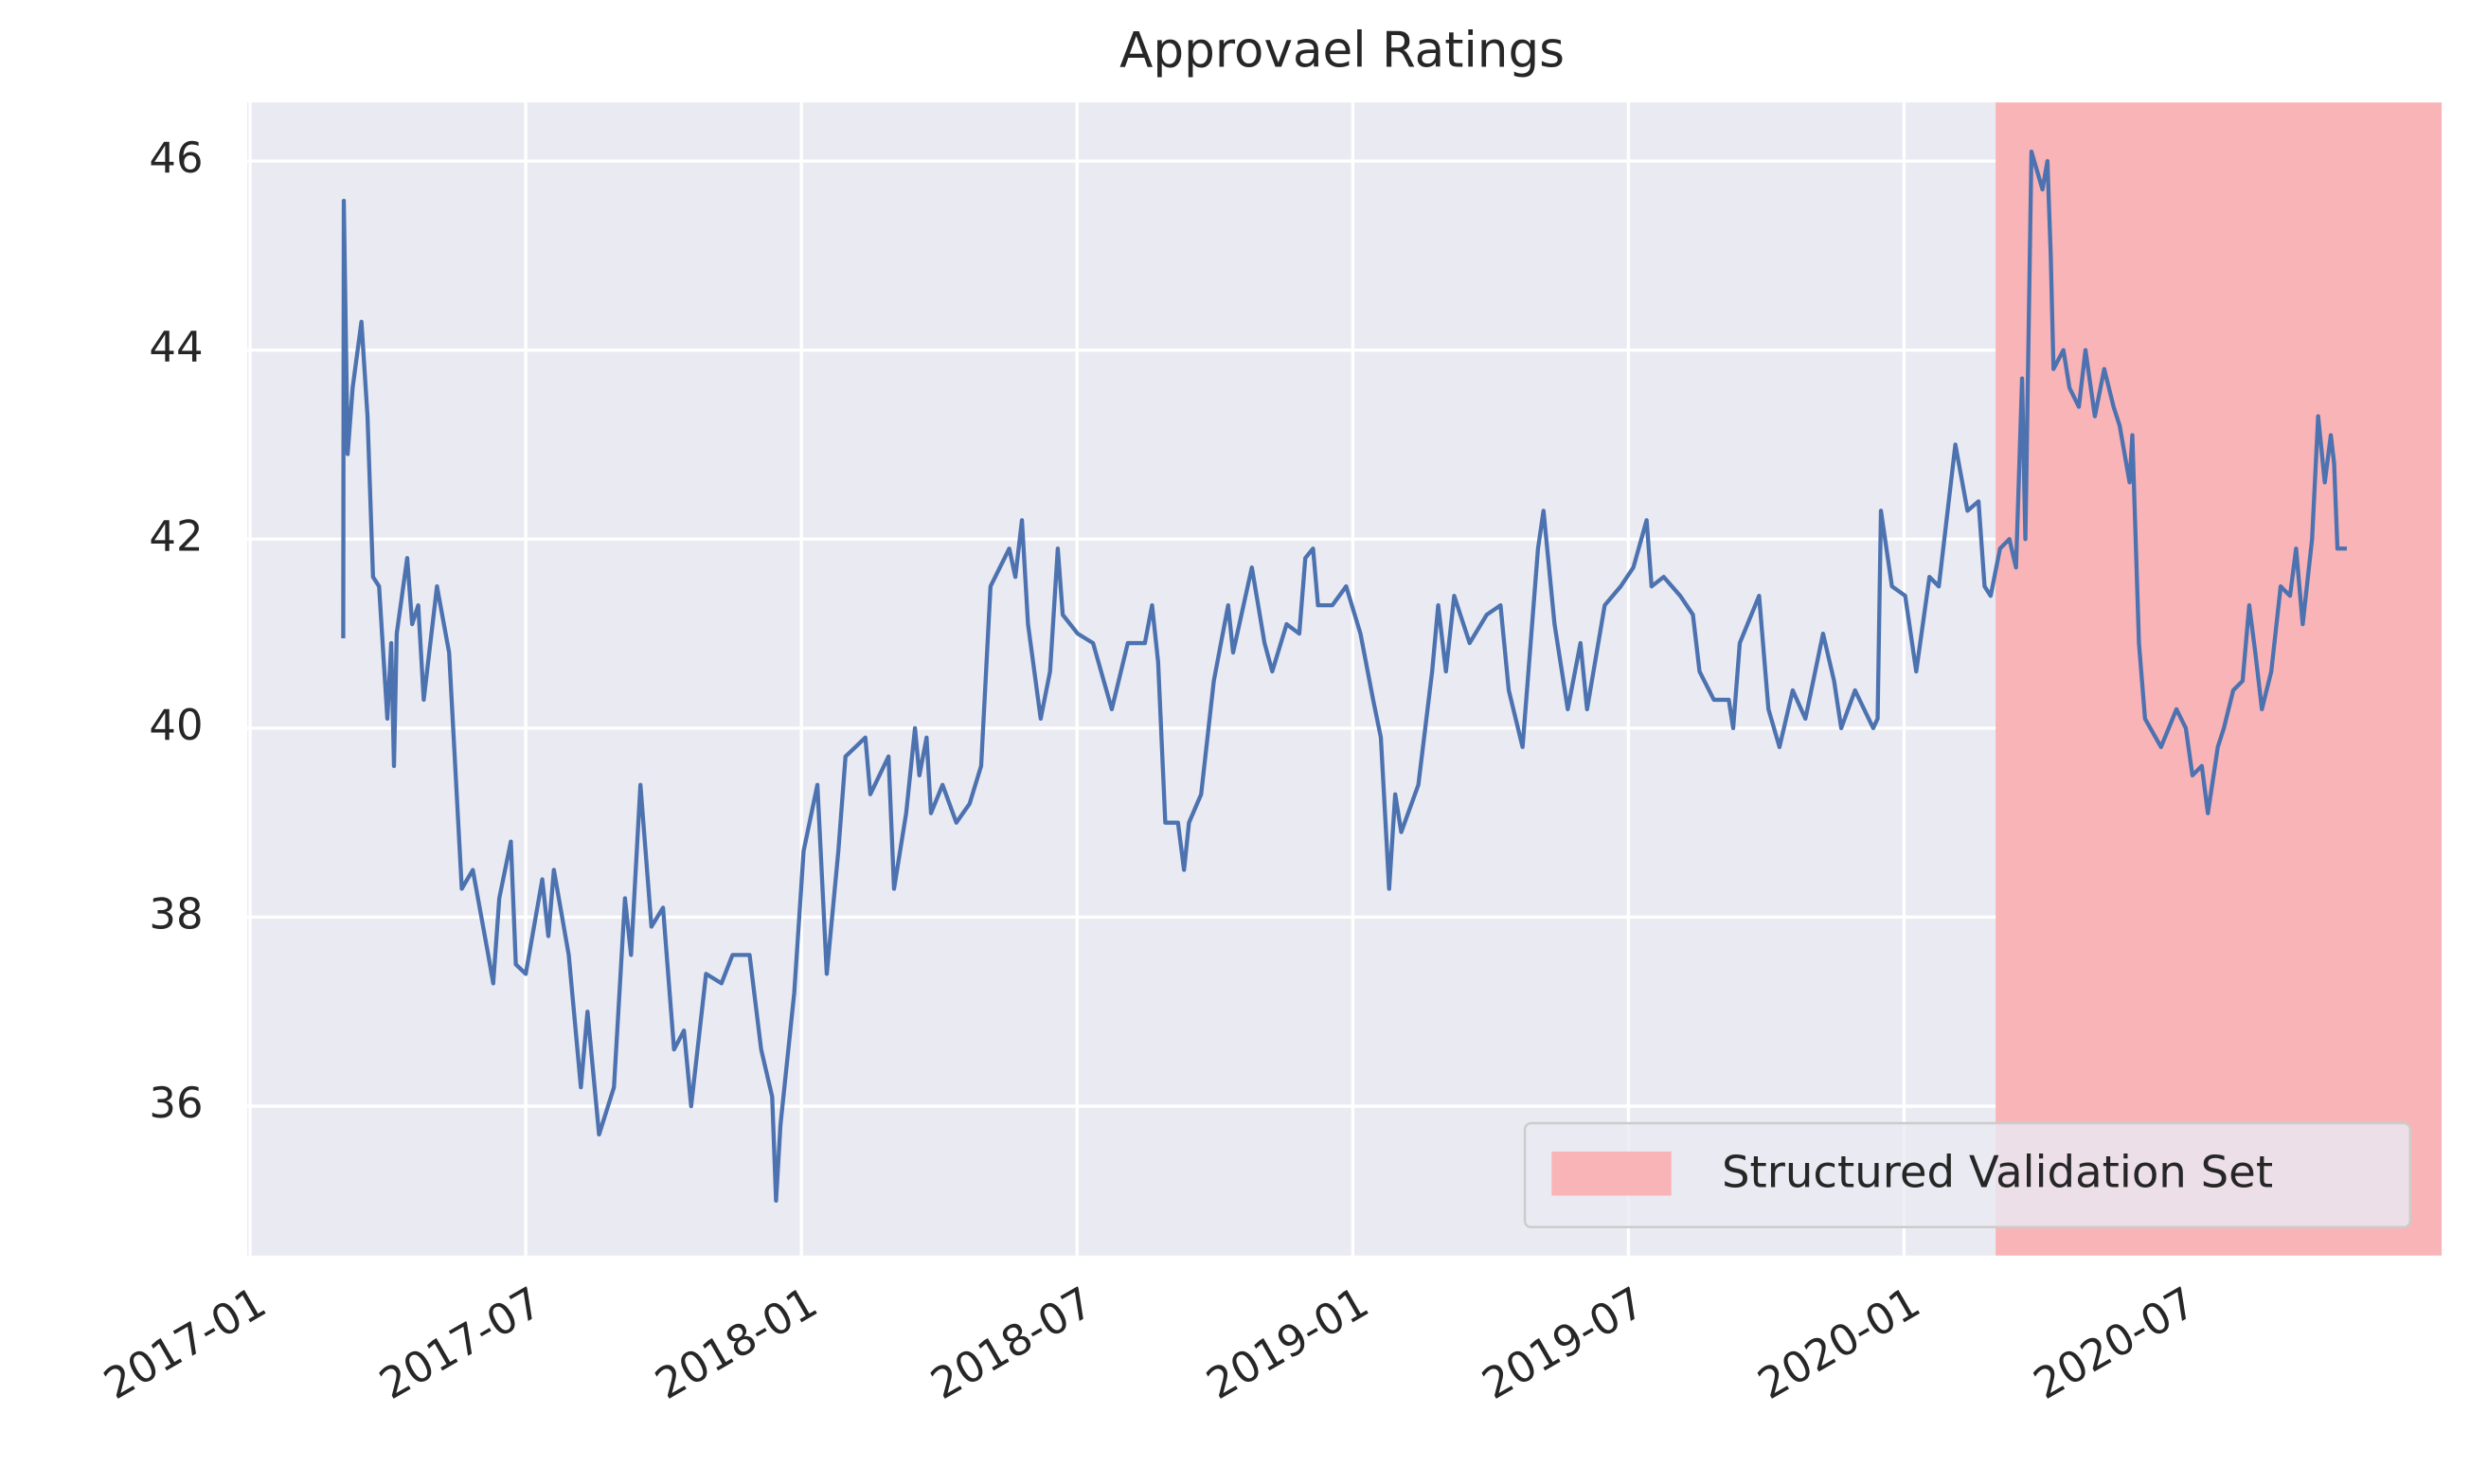  Describe the element at coordinates (1564, 1343) in the screenshot. I see `x-tick-label: 2019-07` at that location.